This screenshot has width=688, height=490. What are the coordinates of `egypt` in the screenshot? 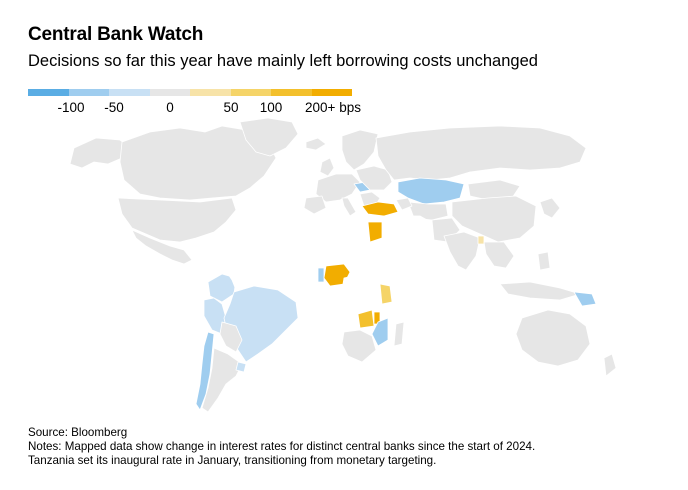 It's located at (375, 232).